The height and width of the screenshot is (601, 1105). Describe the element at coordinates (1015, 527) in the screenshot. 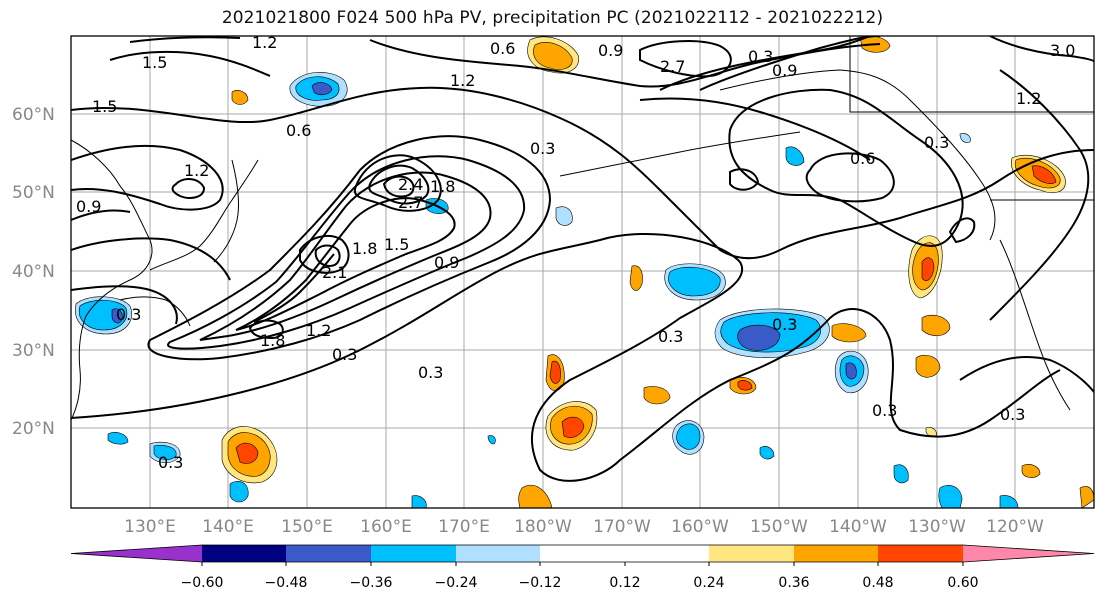

I see `lon-label: 120°W` at that location.